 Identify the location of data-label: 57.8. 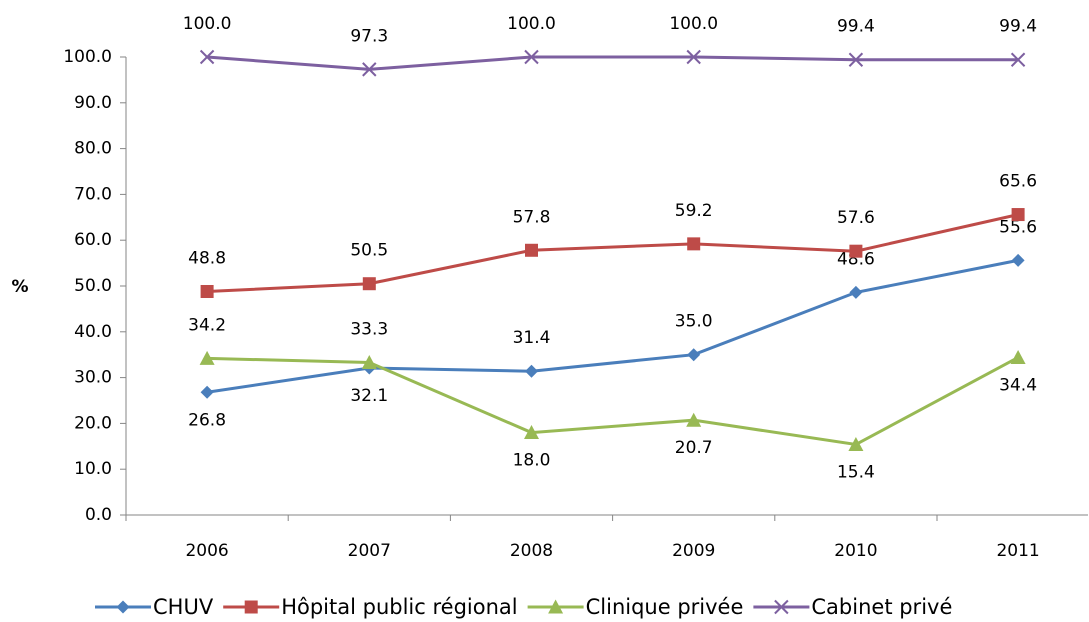
(532, 217).